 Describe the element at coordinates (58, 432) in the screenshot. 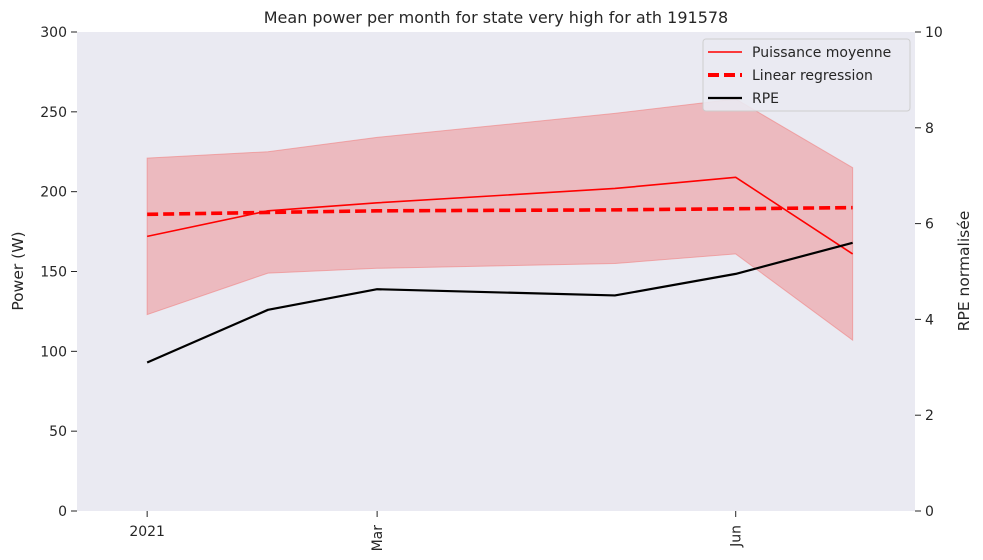

I see `y-tick-label: 50` at that location.